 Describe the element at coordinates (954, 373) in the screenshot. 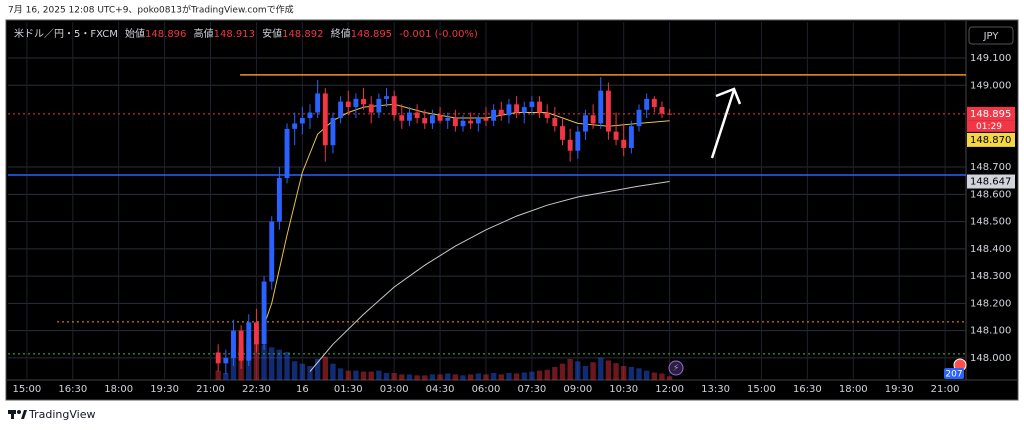

I see `badge-box` at that location.